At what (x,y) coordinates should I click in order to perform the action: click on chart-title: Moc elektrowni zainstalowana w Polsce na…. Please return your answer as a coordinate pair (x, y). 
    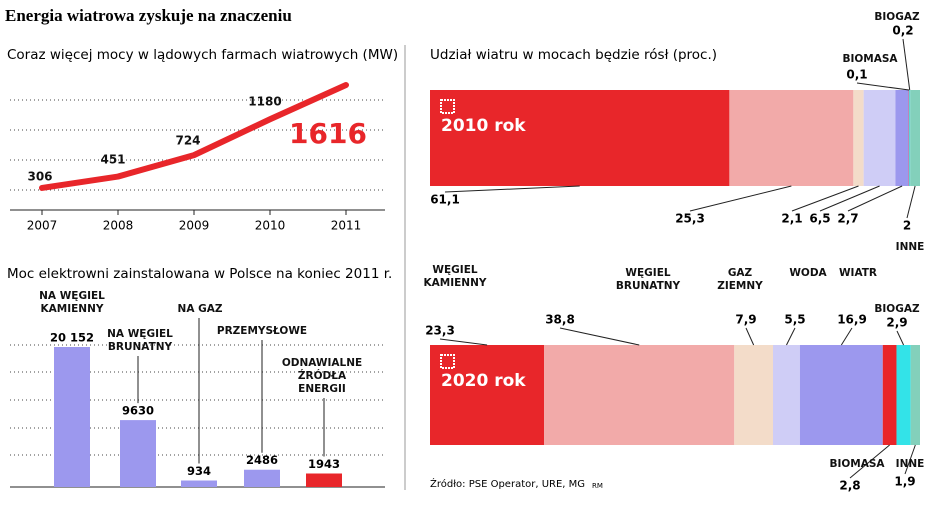
    Looking at the image, I should click on (199, 274).